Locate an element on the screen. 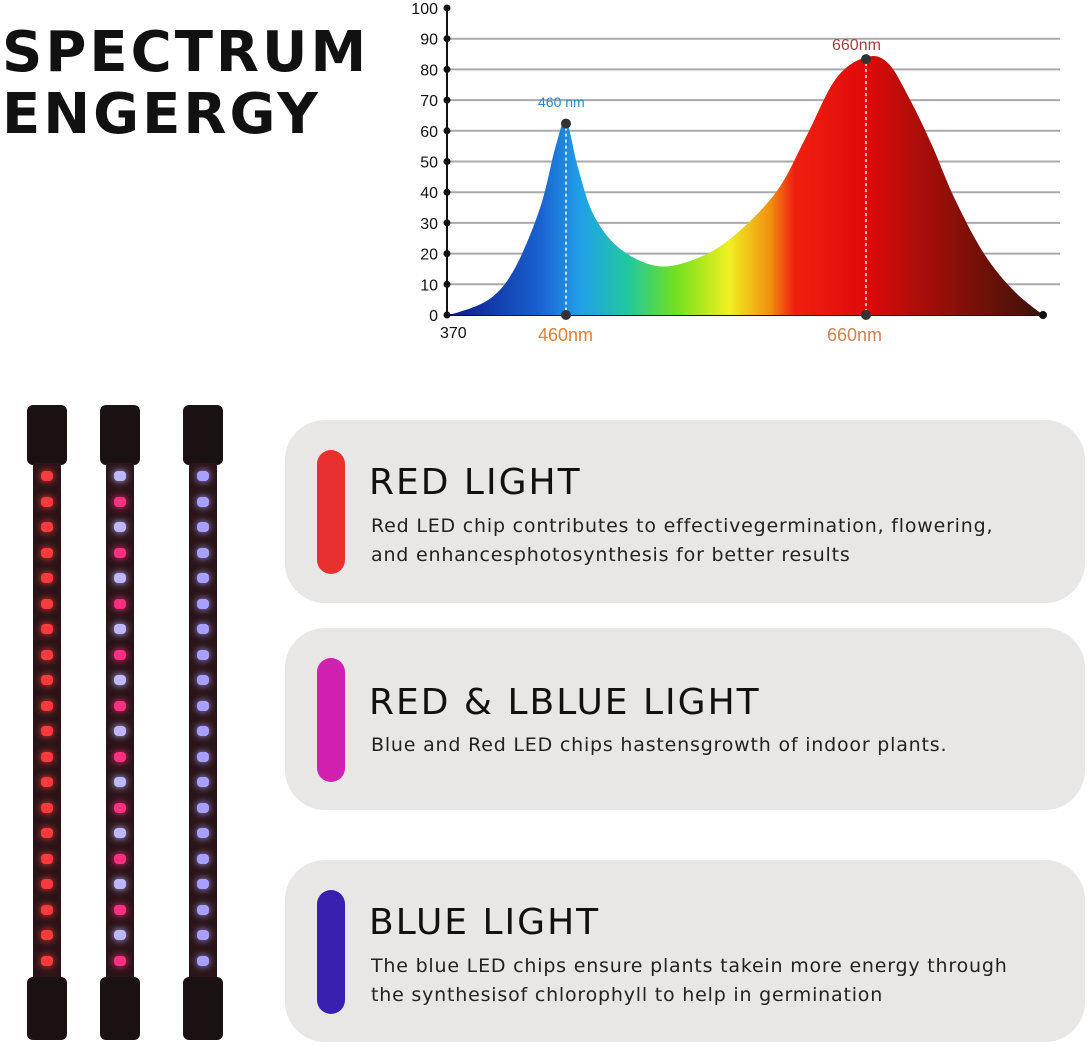 This screenshot has height=1045, width=1087. card-title: BLUE LIGHT is located at coordinates (485, 922).